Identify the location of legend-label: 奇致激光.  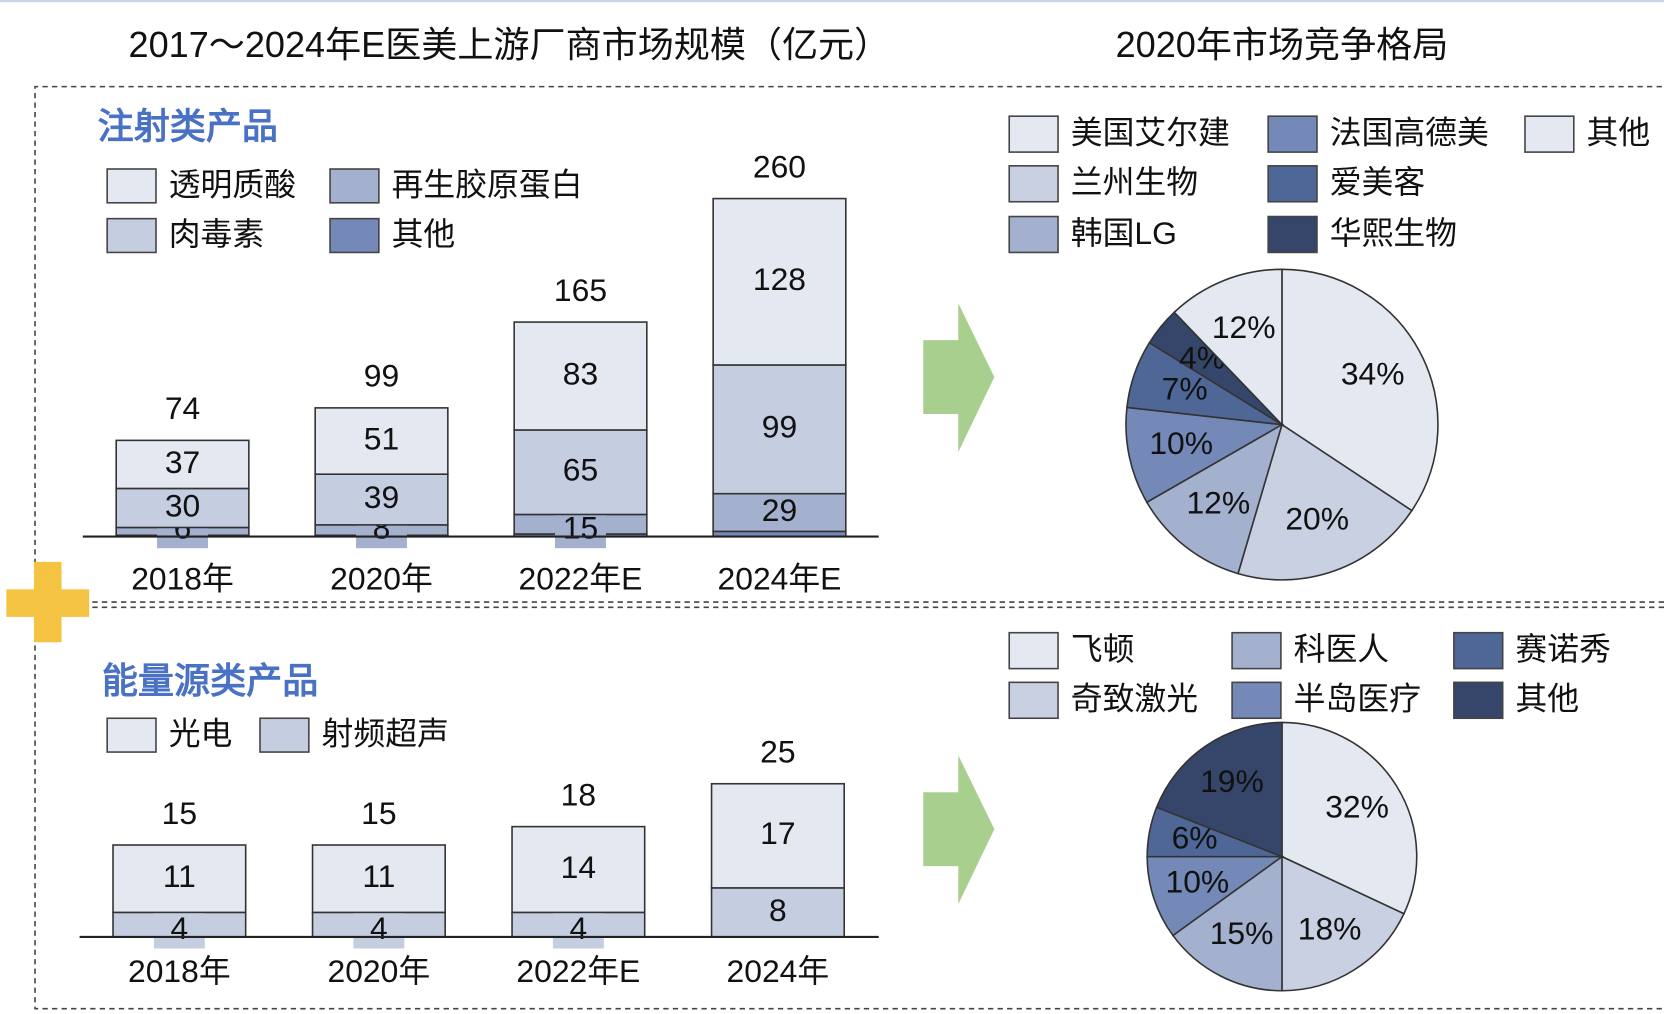
(1134, 699).